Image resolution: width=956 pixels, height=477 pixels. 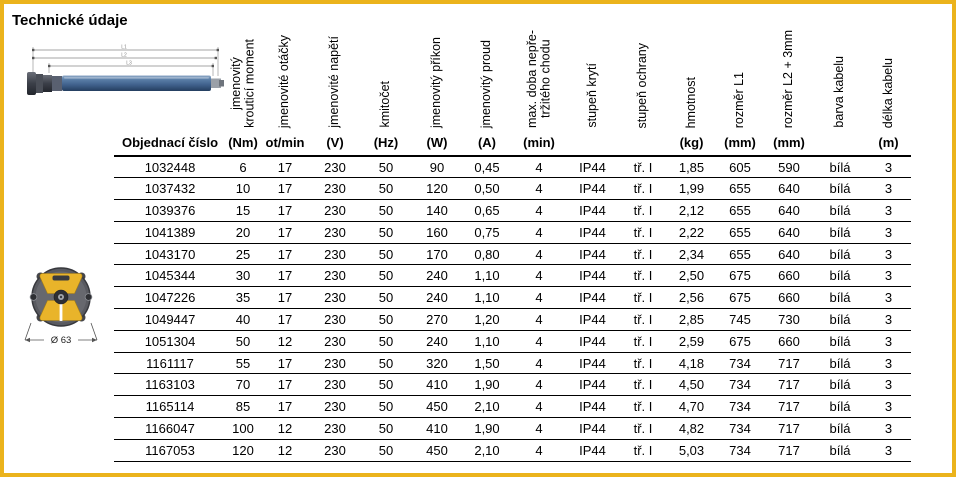 I want to click on column-header: jmenovitý proud, so click(x=487, y=70).